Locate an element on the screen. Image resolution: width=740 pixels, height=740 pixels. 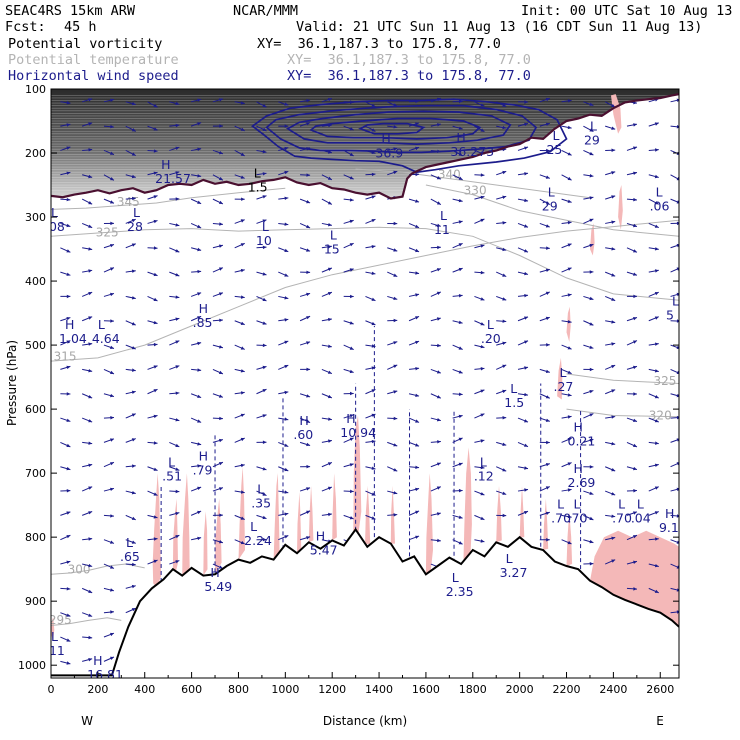
extremum-value: 11 is located at coordinates (442, 229).